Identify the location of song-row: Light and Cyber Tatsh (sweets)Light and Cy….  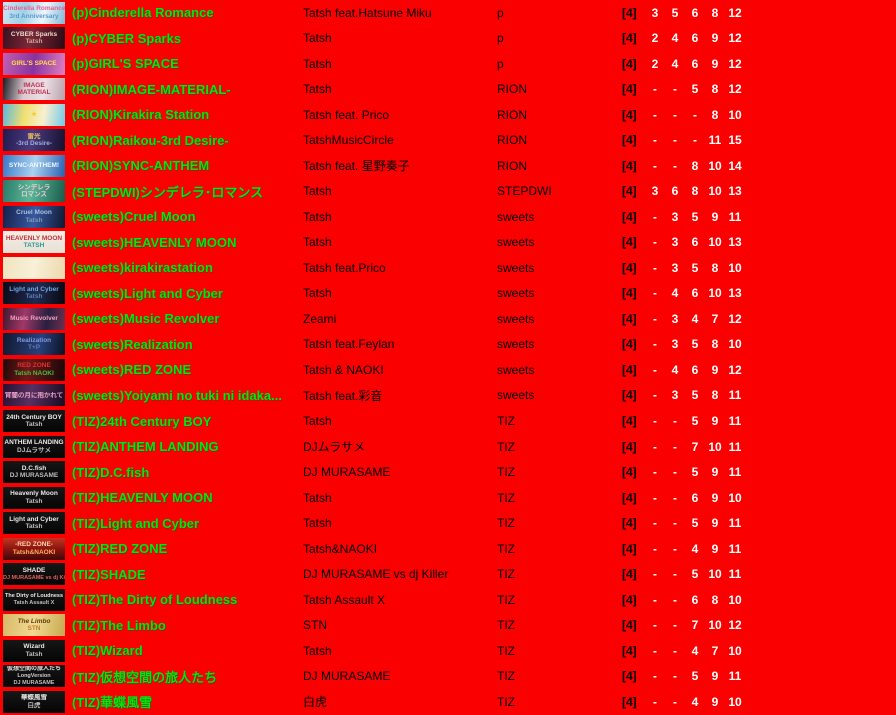
(448, 294).